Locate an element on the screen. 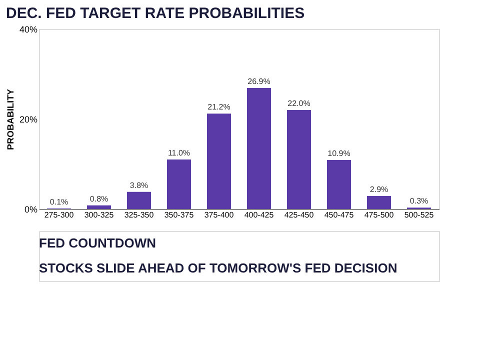 The image size is (480, 360). data-label: 2.9% is located at coordinates (379, 189).